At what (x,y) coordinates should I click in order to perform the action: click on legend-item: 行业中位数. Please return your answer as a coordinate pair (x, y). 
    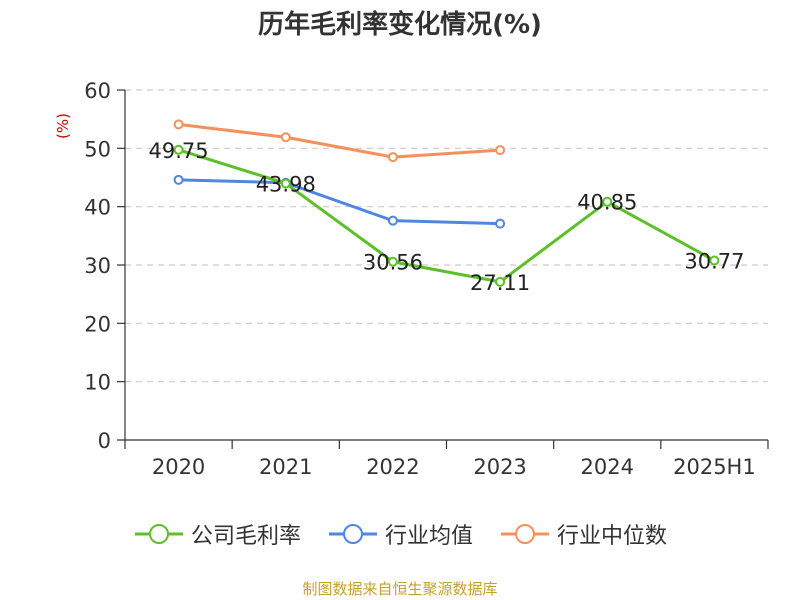
    Looking at the image, I should click on (583, 534).